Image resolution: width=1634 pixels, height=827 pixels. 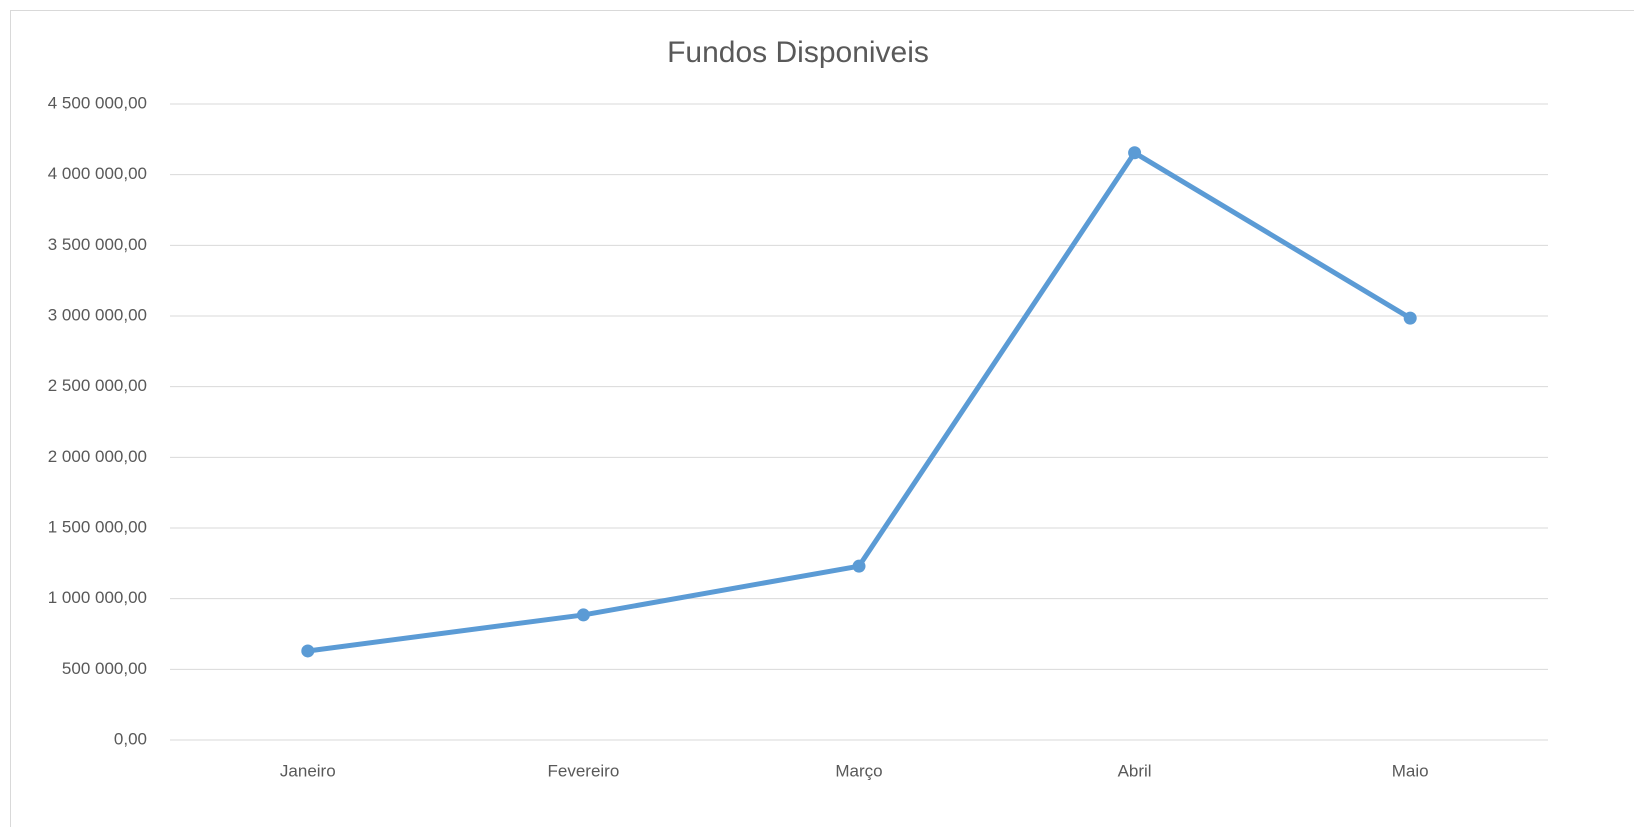 I want to click on chart-title: Fundos Disponiveis, so click(x=798, y=52).